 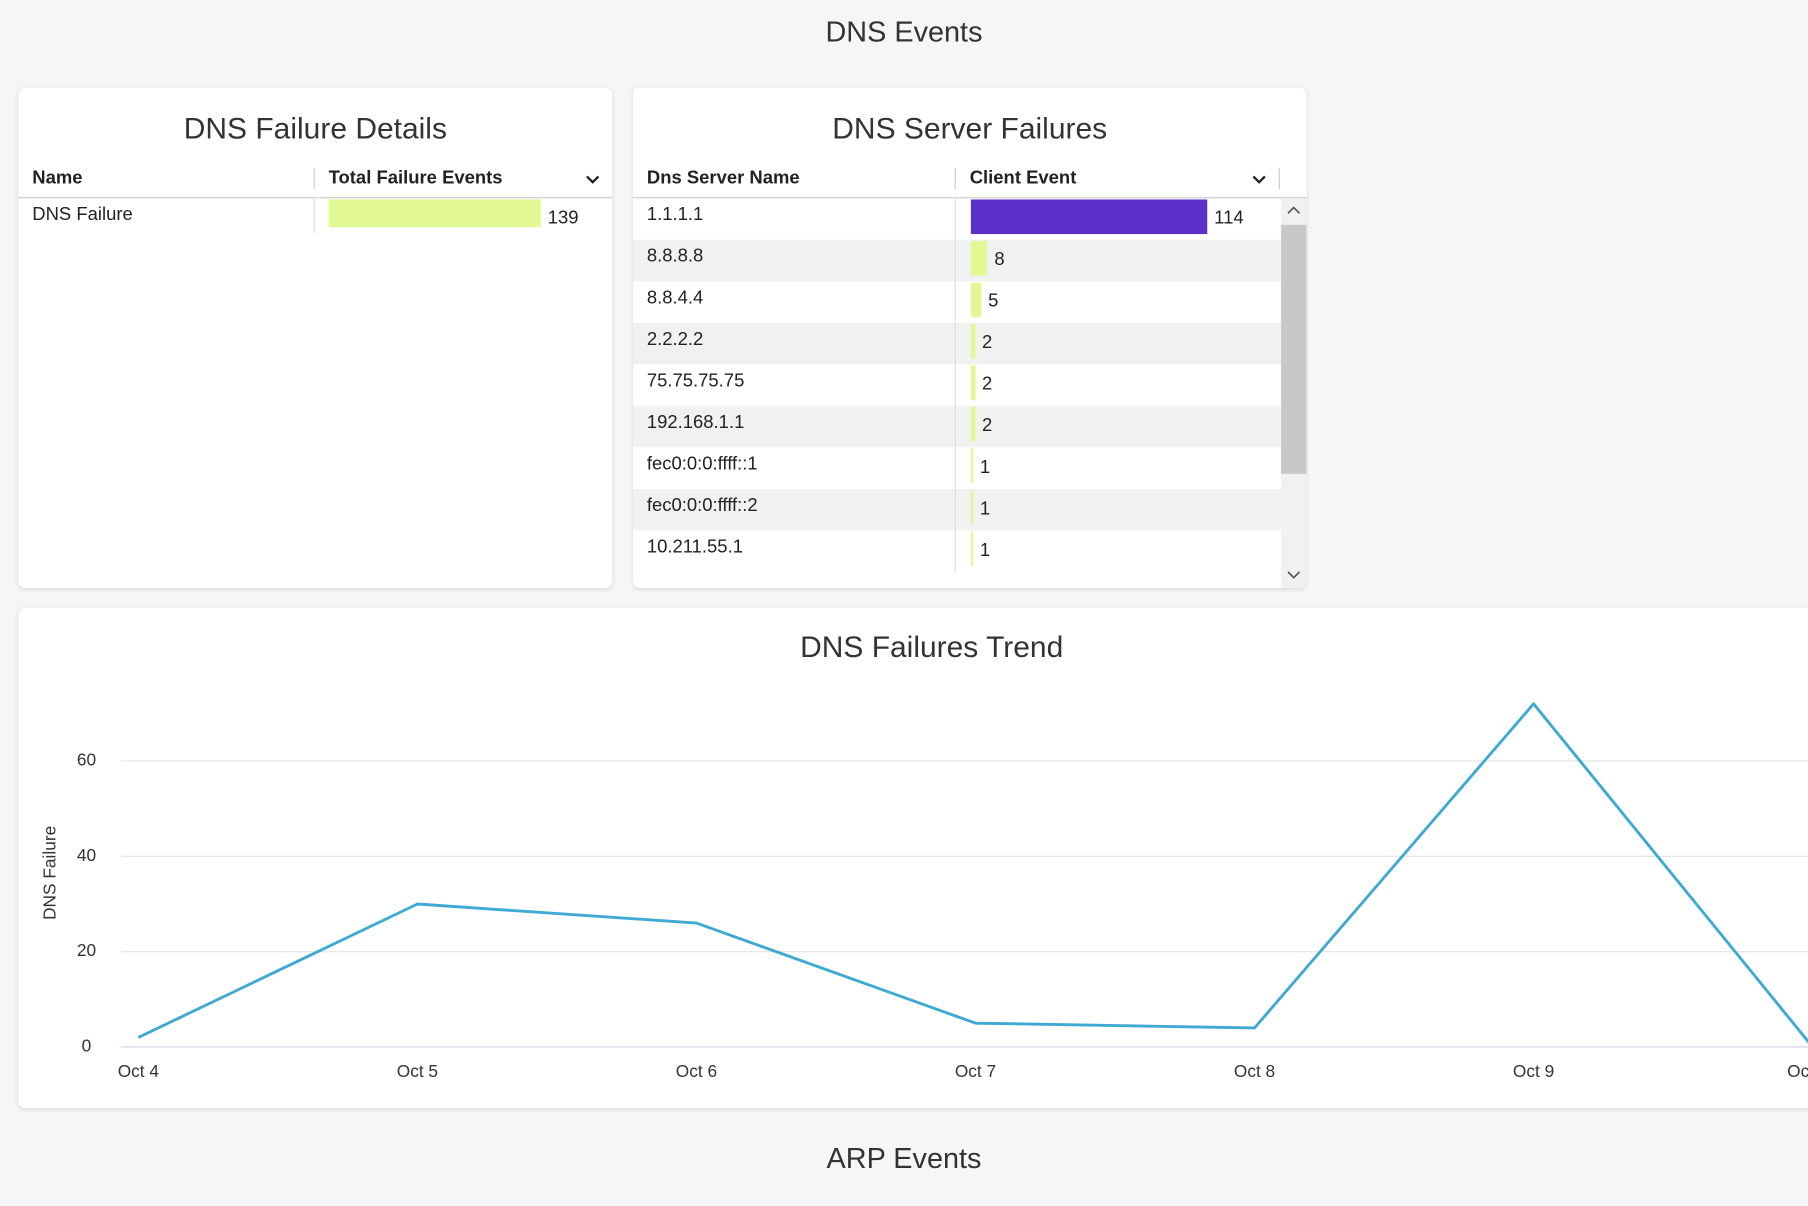 What do you see at coordinates (1294, 349) in the screenshot?
I see `scrollbar-thumb` at bounding box center [1294, 349].